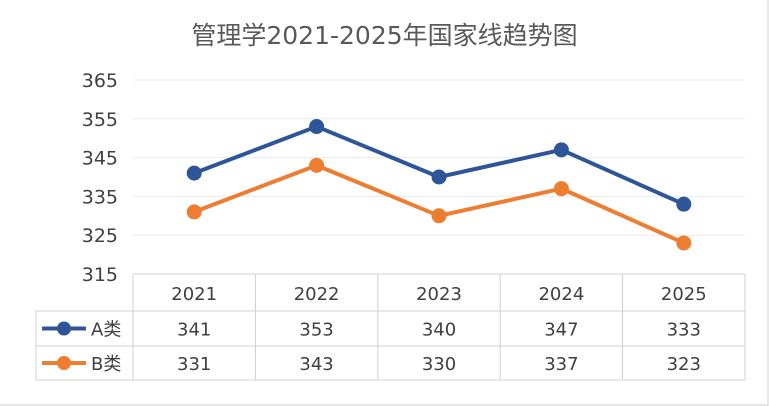  What do you see at coordinates (106, 330) in the screenshot?
I see `legend-label: A类` at bounding box center [106, 330].